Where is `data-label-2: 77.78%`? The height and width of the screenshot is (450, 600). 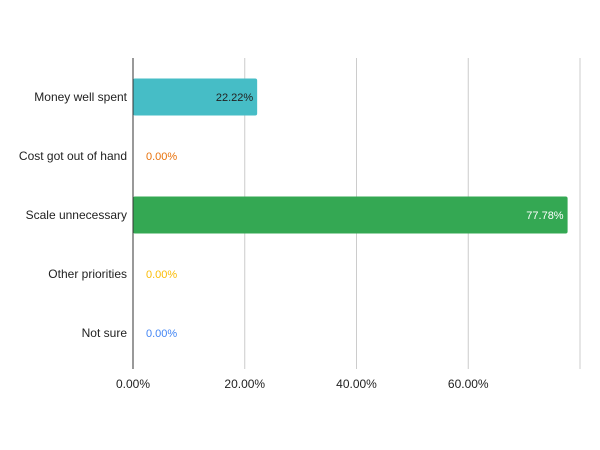
data-label-2: 77.78% is located at coordinates (545, 216).